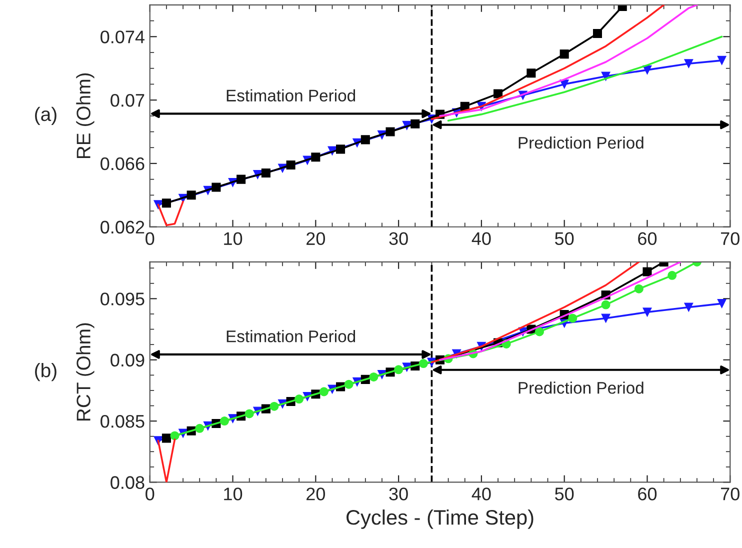 The height and width of the screenshot is (548, 742). Describe the element at coordinates (122, 421) in the screenshot. I see `y-tick-label: 0.085` at that location.